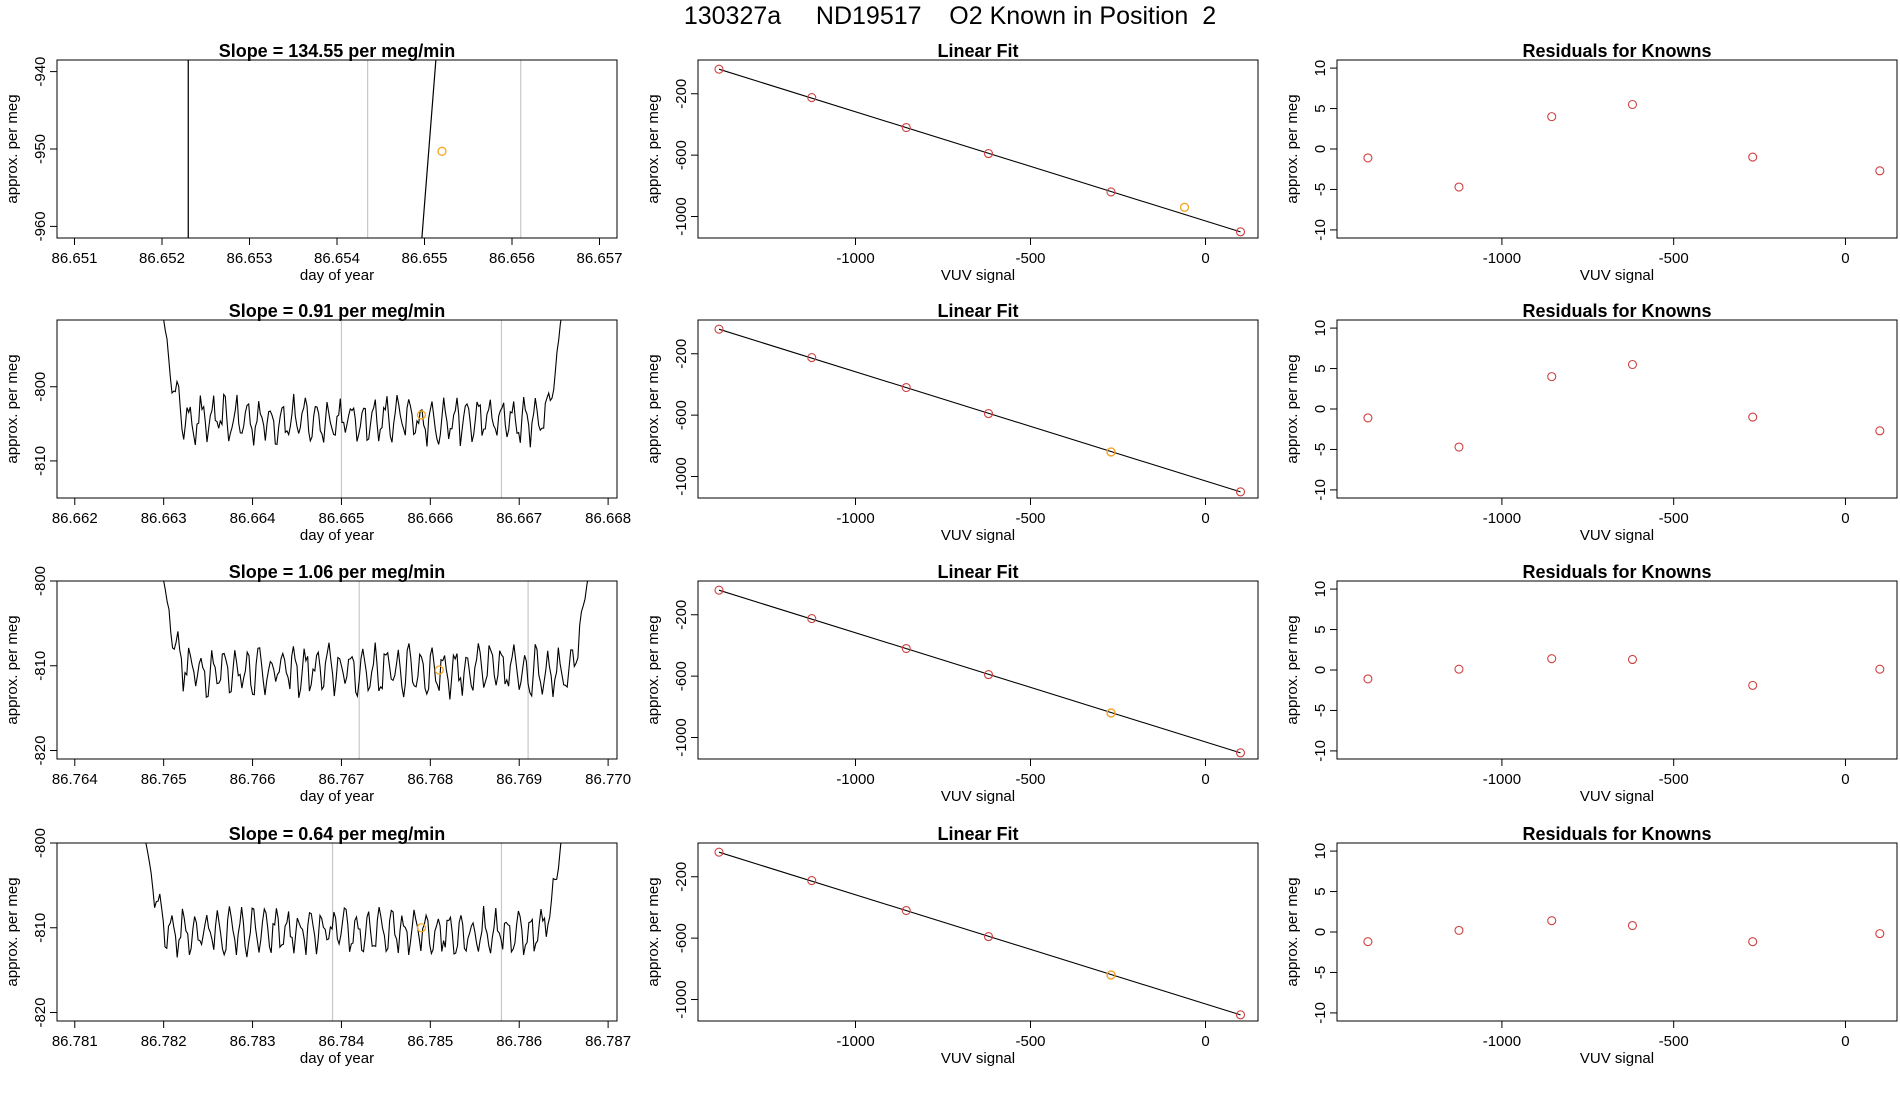  I want to click on x-tick-label: 86.662, so click(75, 518).